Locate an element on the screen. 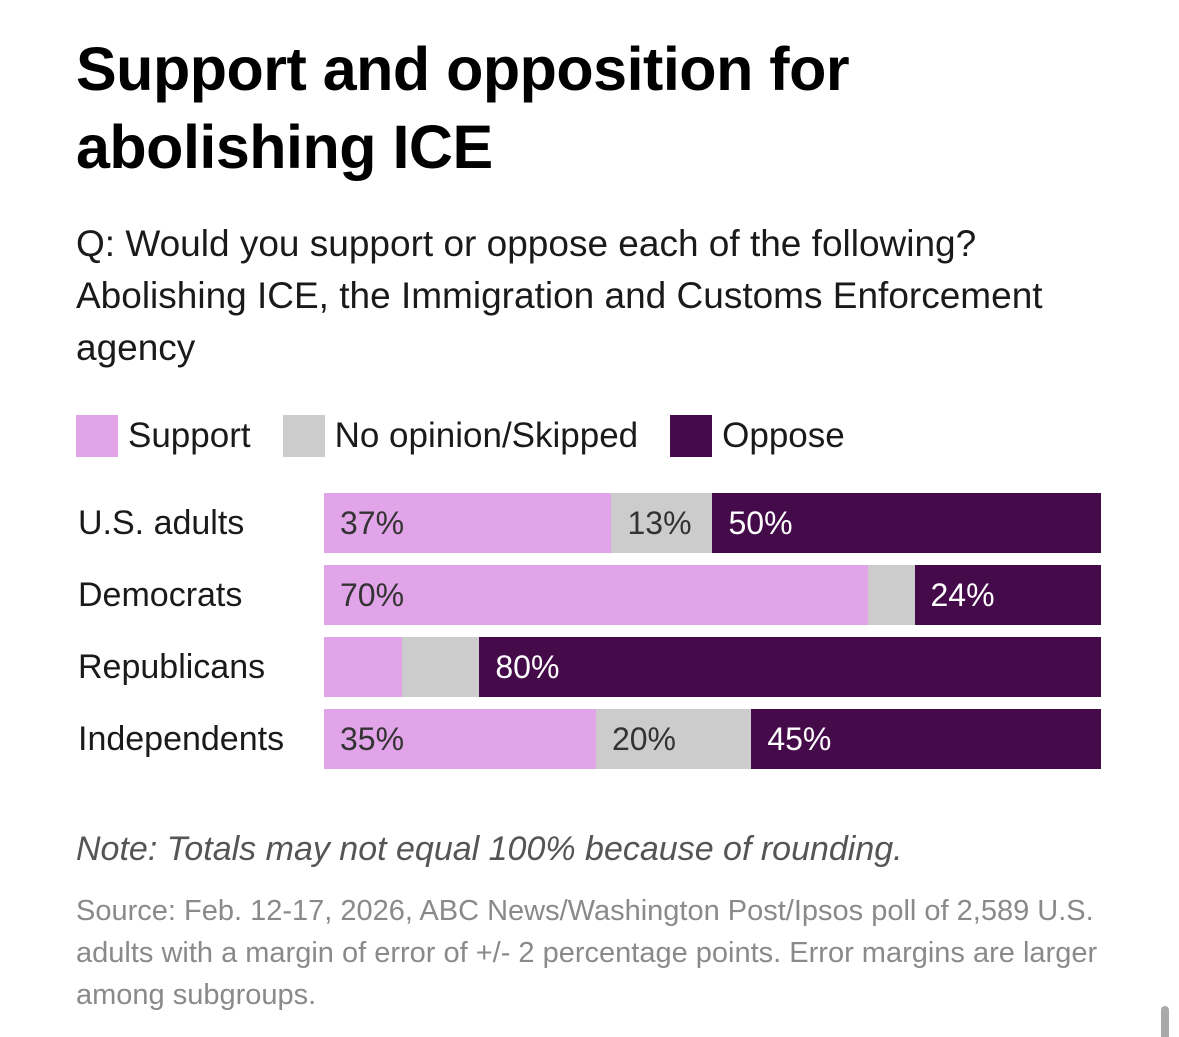  legend-item-oppose: Oppose is located at coordinates (757, 436).